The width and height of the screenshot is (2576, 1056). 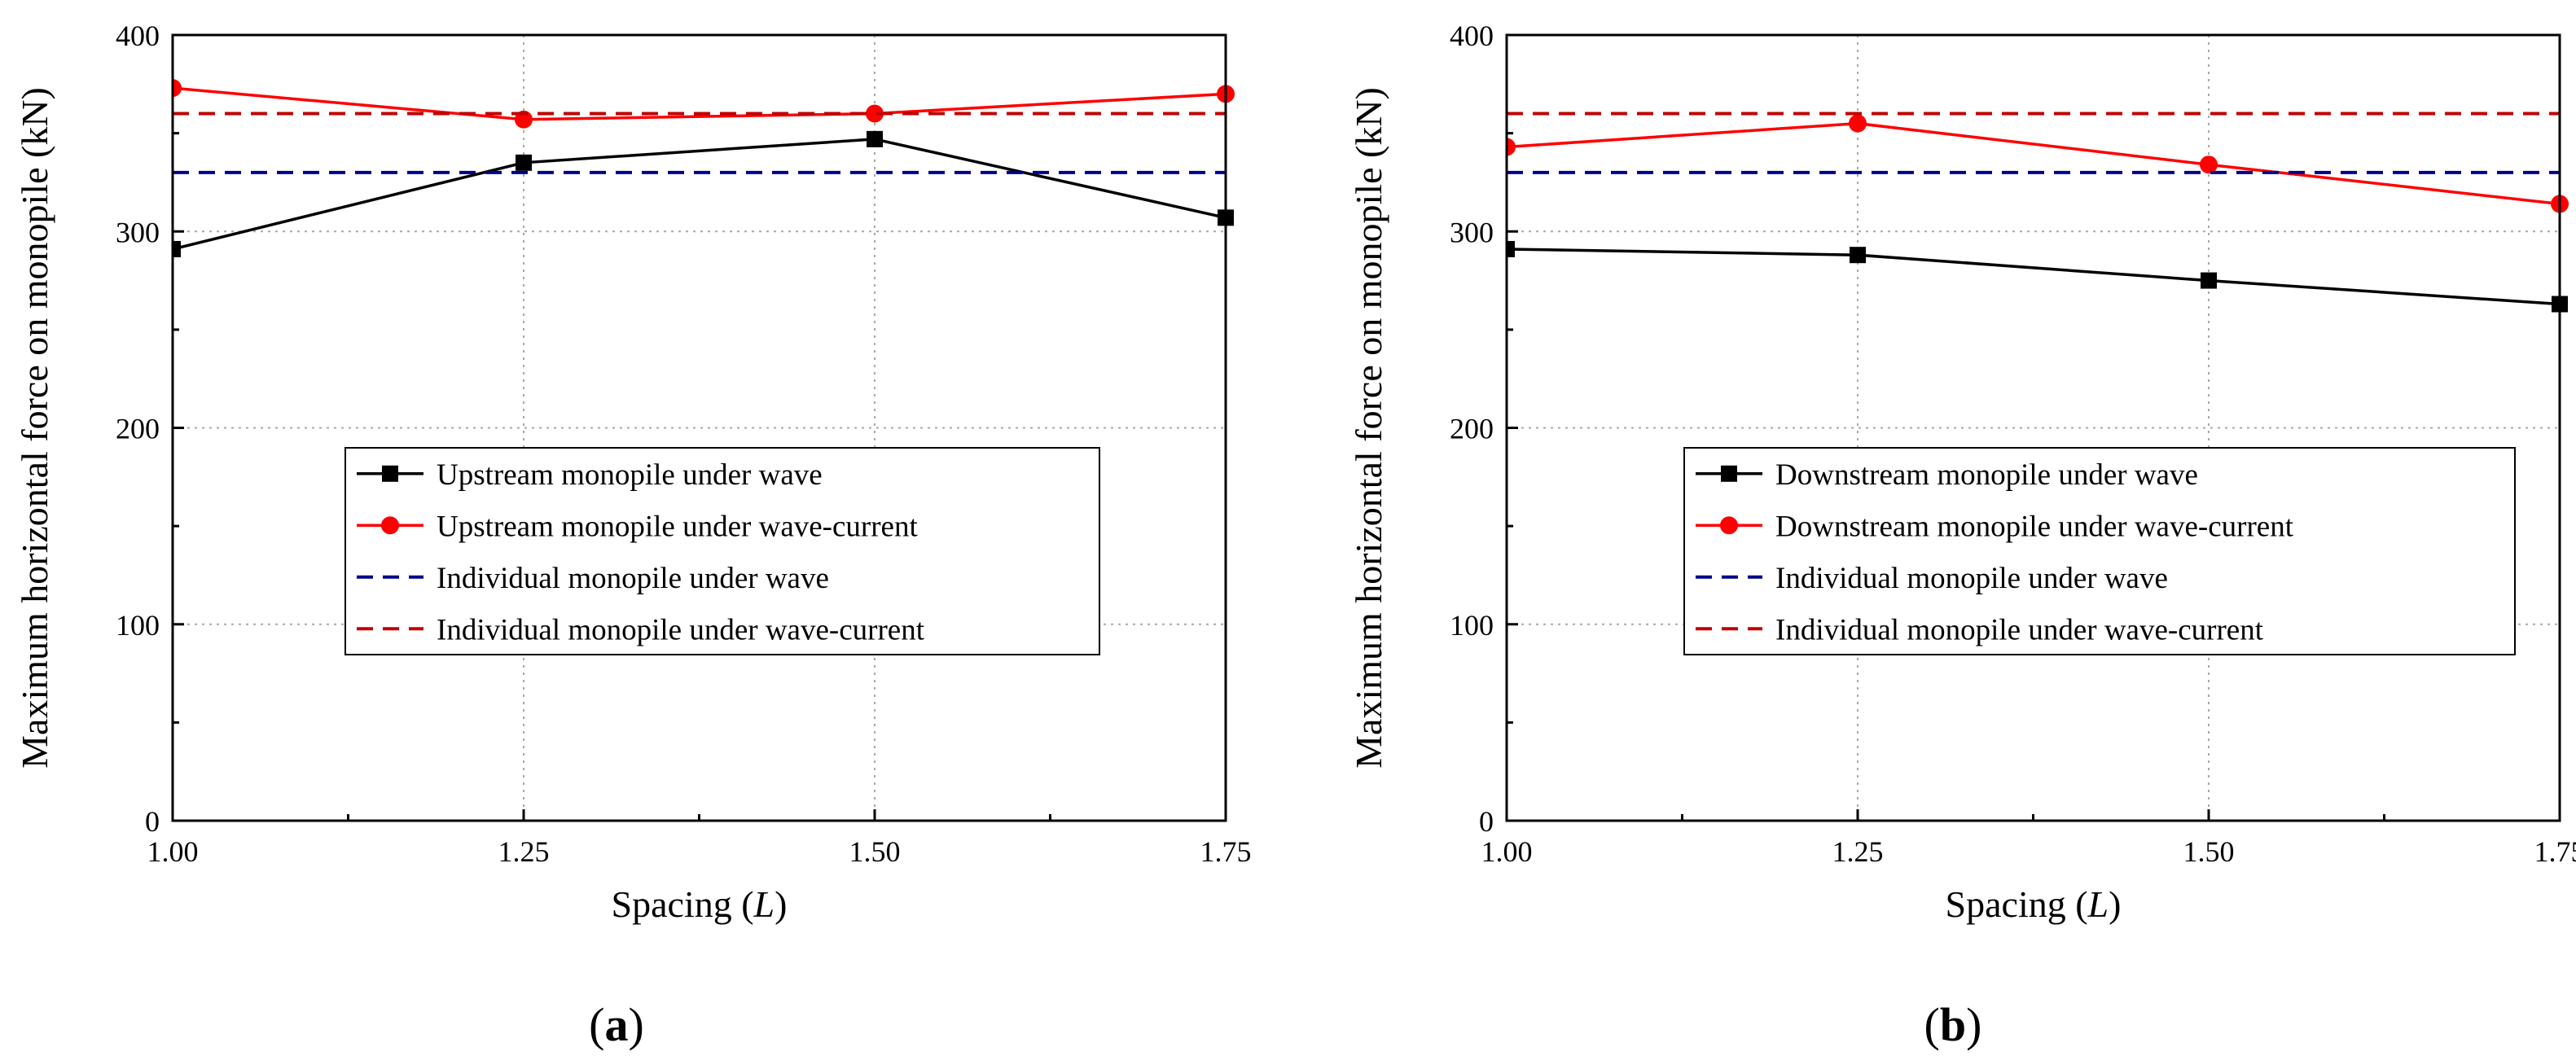 I want to click on panel-label: (b), so click(x=1953, y=1024).